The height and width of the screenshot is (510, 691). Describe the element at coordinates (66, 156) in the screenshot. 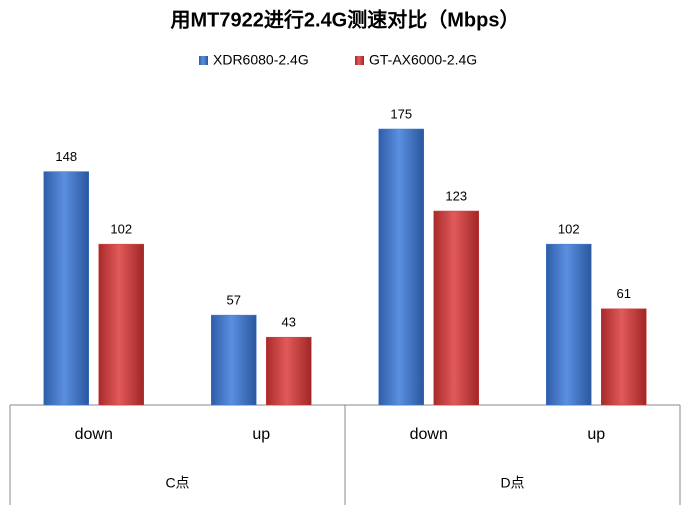

I see `data-label: 148` at that location.